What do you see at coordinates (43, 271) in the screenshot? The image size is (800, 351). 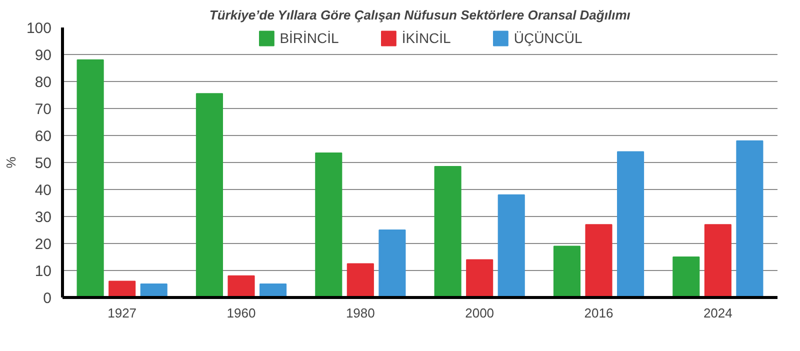 I see `y-tick-label: 10` at bounding box center [43, 271].